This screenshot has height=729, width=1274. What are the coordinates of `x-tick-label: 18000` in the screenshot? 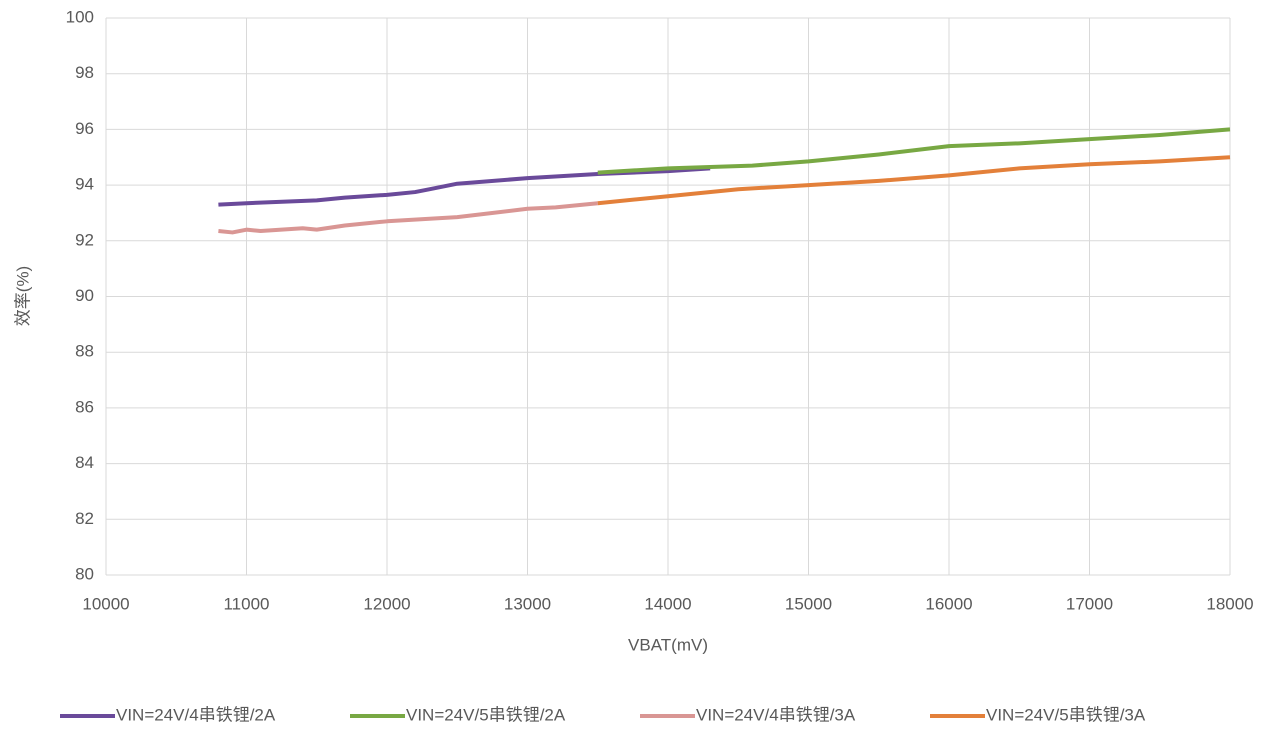 It's located at (1229, 603).